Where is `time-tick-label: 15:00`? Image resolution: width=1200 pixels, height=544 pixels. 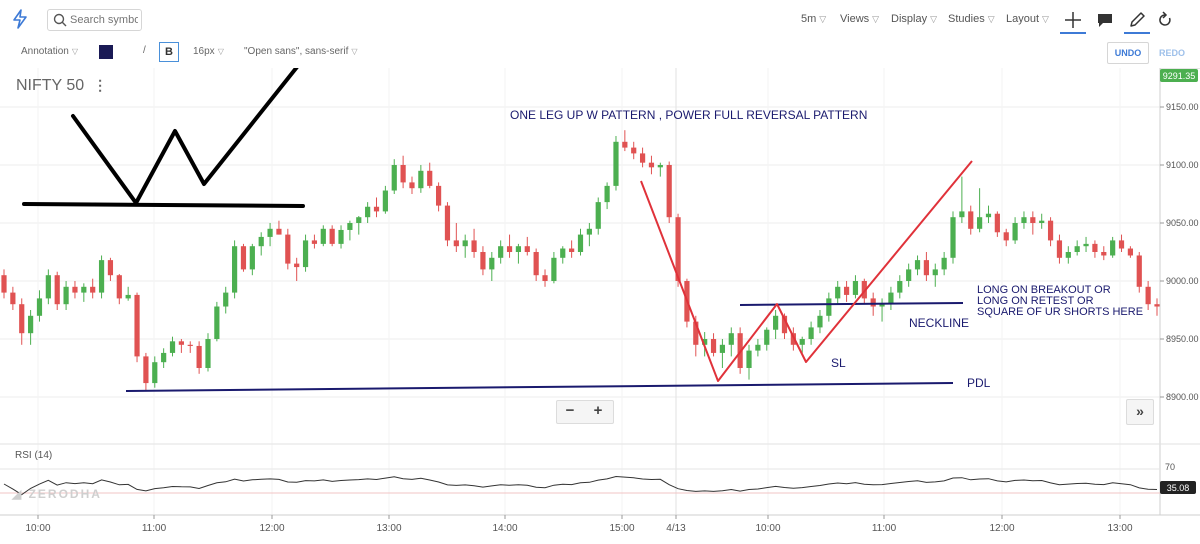
time-tick-label: 15:00 is located at coordinates (621, 528).